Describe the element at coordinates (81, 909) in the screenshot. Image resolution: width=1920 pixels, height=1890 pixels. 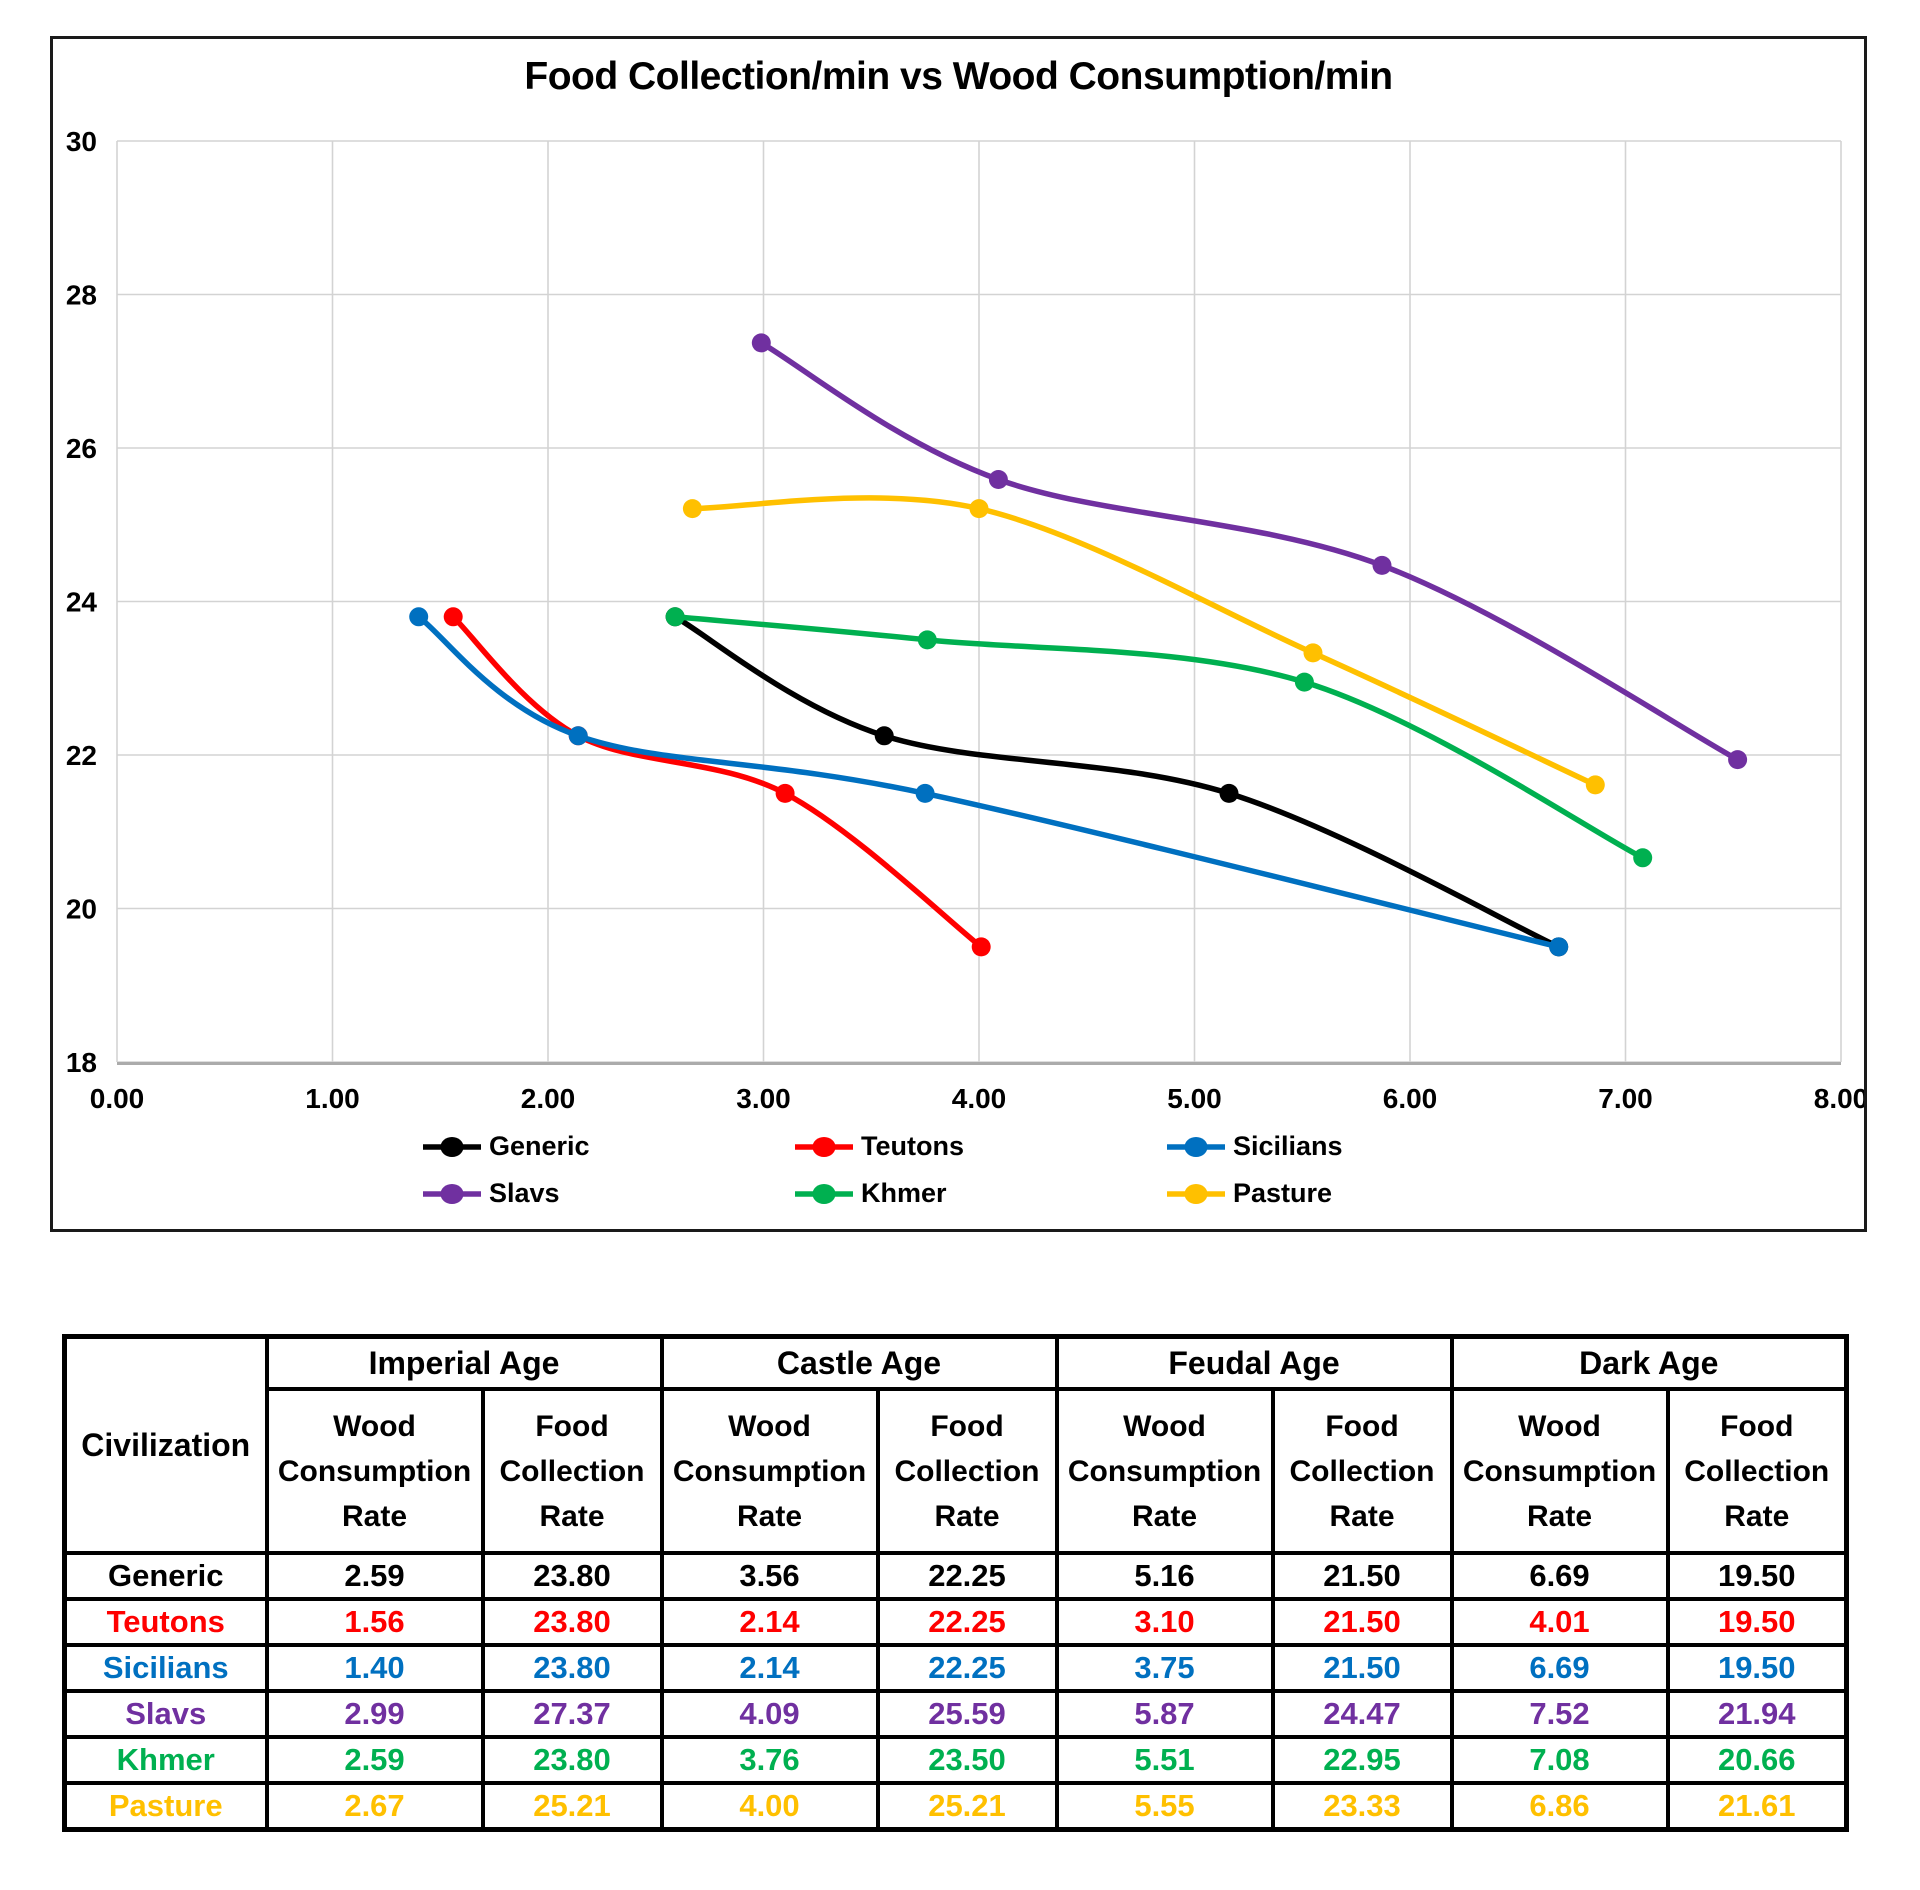
I see `svg-text: 20` at that location.